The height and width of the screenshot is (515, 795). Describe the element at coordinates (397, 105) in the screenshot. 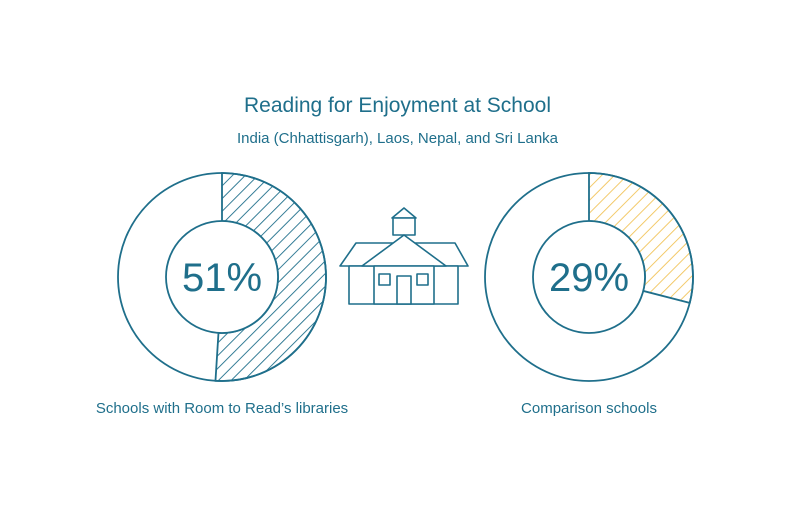

I see `chart-title: Reading for Enjoyment at School` at that location.